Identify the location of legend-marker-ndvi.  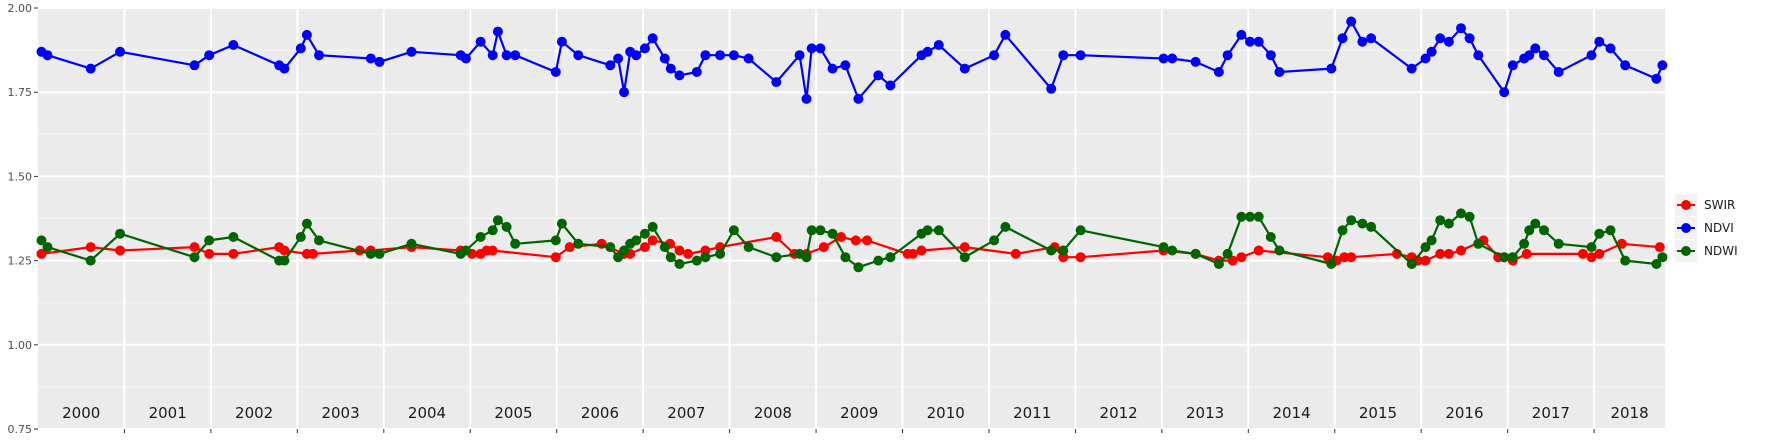
(1686, 228).